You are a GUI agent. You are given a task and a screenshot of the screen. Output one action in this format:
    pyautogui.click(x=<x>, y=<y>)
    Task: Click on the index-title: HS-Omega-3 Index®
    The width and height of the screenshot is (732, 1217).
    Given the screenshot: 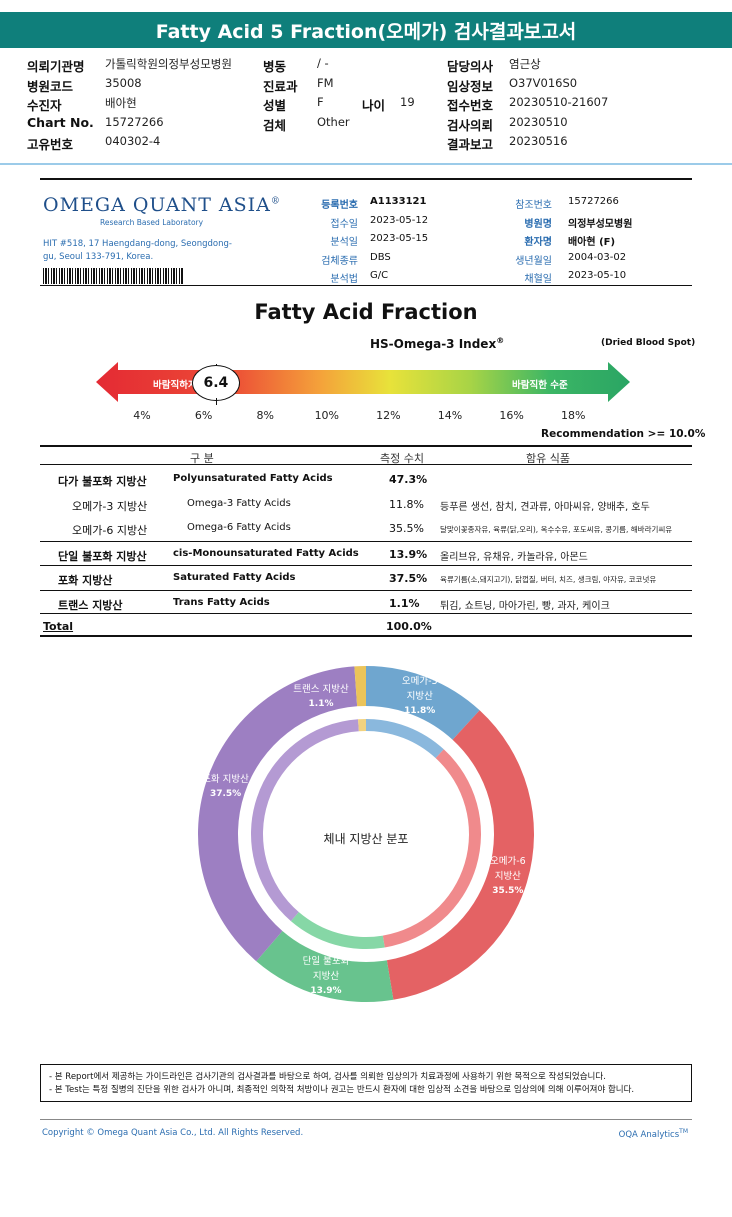 What is the action you would take?
    pyautogui.click(x=437, y=343)
    